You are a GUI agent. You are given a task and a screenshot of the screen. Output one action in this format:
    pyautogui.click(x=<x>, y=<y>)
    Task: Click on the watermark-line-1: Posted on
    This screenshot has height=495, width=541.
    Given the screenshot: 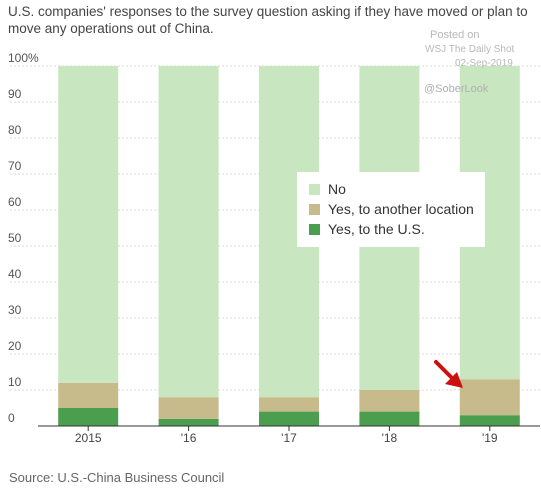 What is the action you would take?
    pyautogui.click(x=455, y=35)
    